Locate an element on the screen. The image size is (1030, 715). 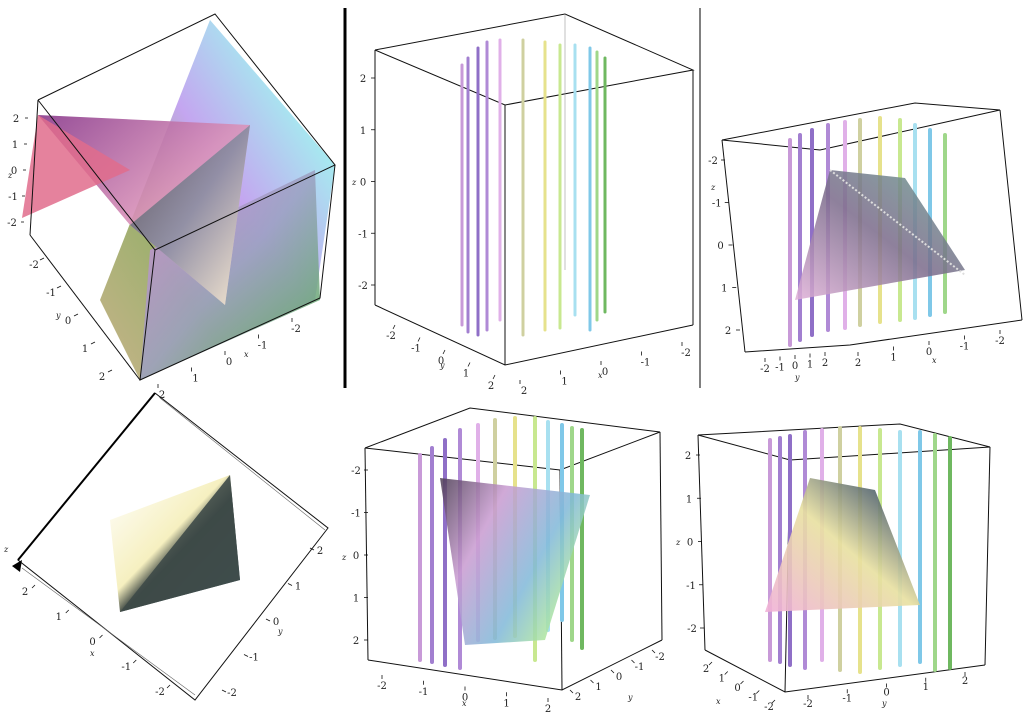
bounding-box-edge-bottom is located at coordinates (85, 307).